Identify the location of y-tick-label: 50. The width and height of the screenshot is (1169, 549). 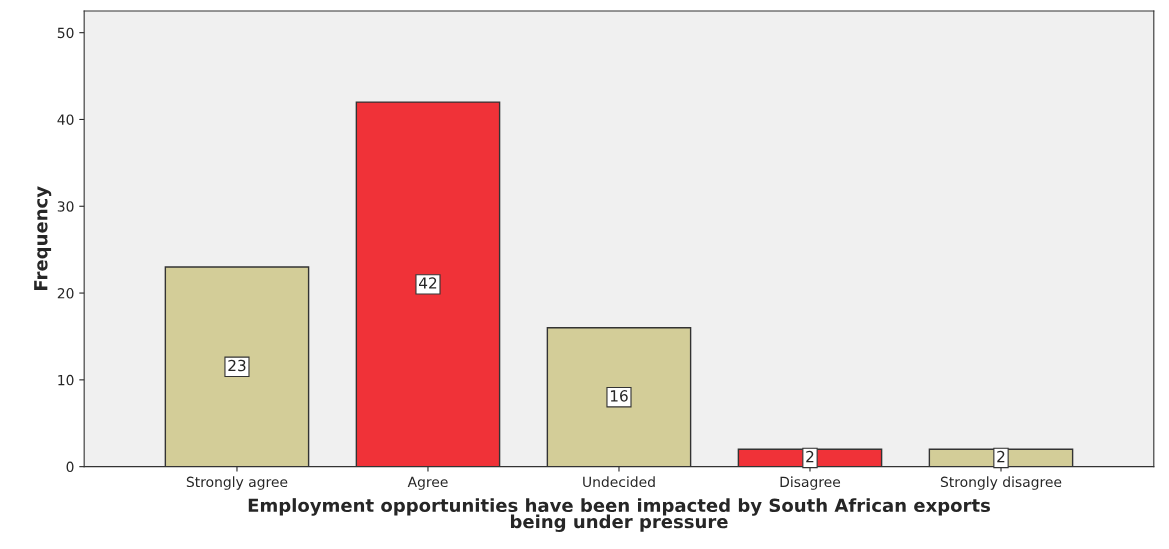
(65, 33).